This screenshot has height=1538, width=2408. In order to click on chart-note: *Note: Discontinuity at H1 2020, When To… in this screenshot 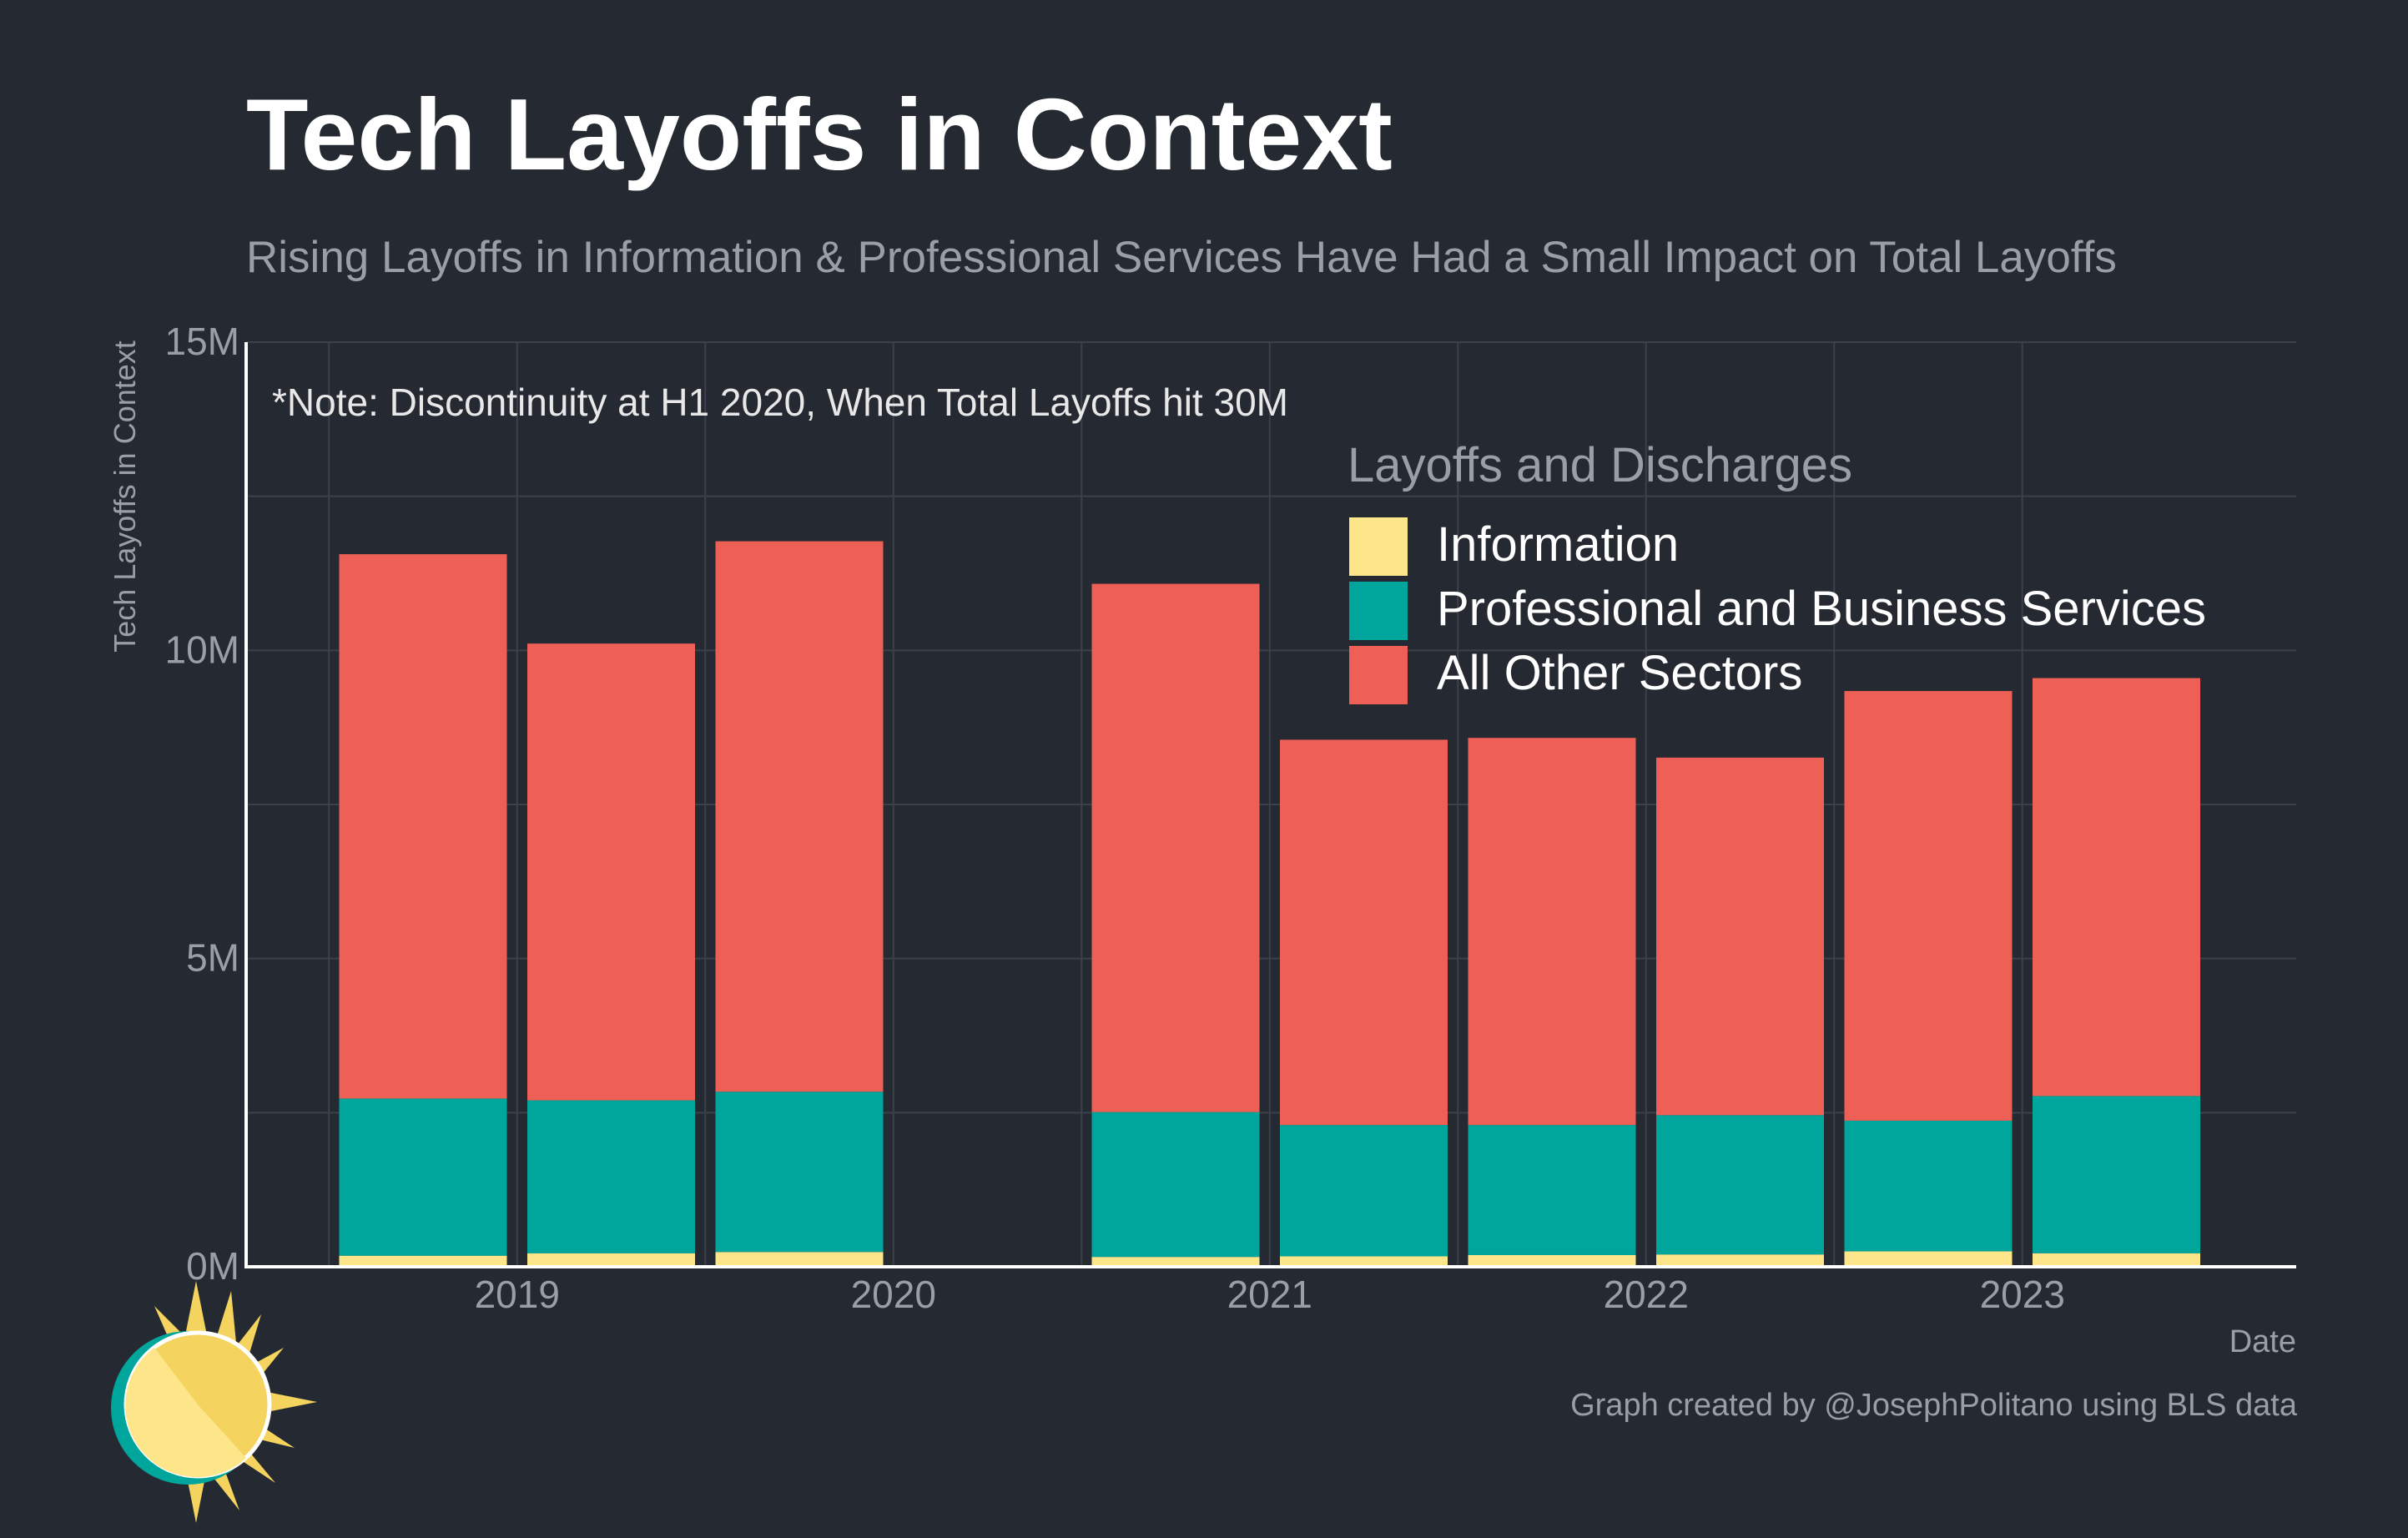, I will do `click(780, 402)`.